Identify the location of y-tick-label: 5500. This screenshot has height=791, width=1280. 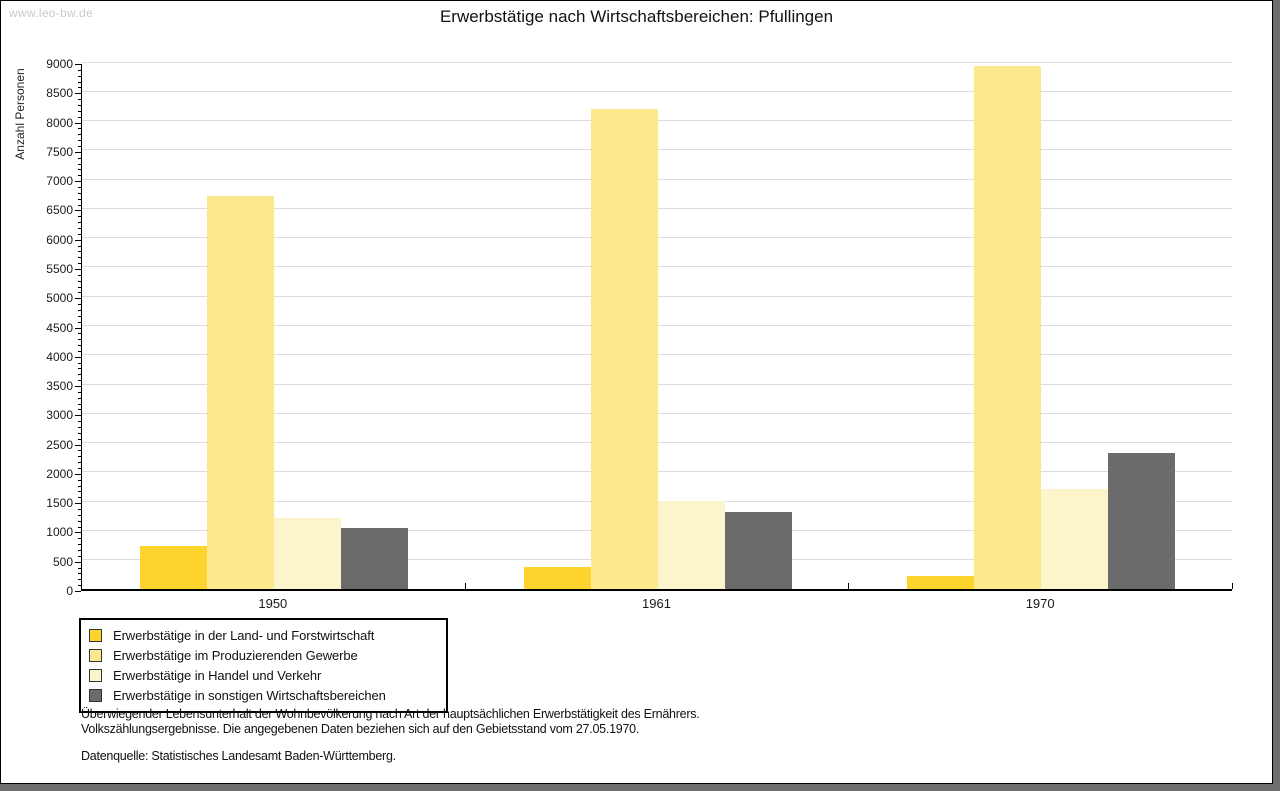
(59, 268).